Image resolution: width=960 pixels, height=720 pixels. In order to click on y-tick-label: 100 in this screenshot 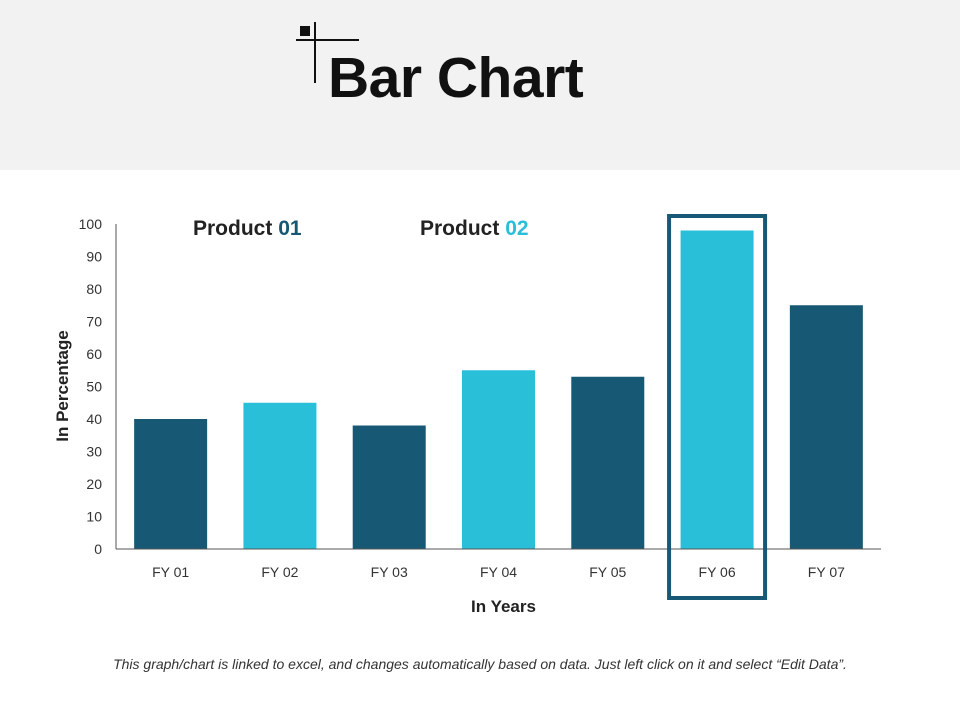, I will do `click(91, 224)`.